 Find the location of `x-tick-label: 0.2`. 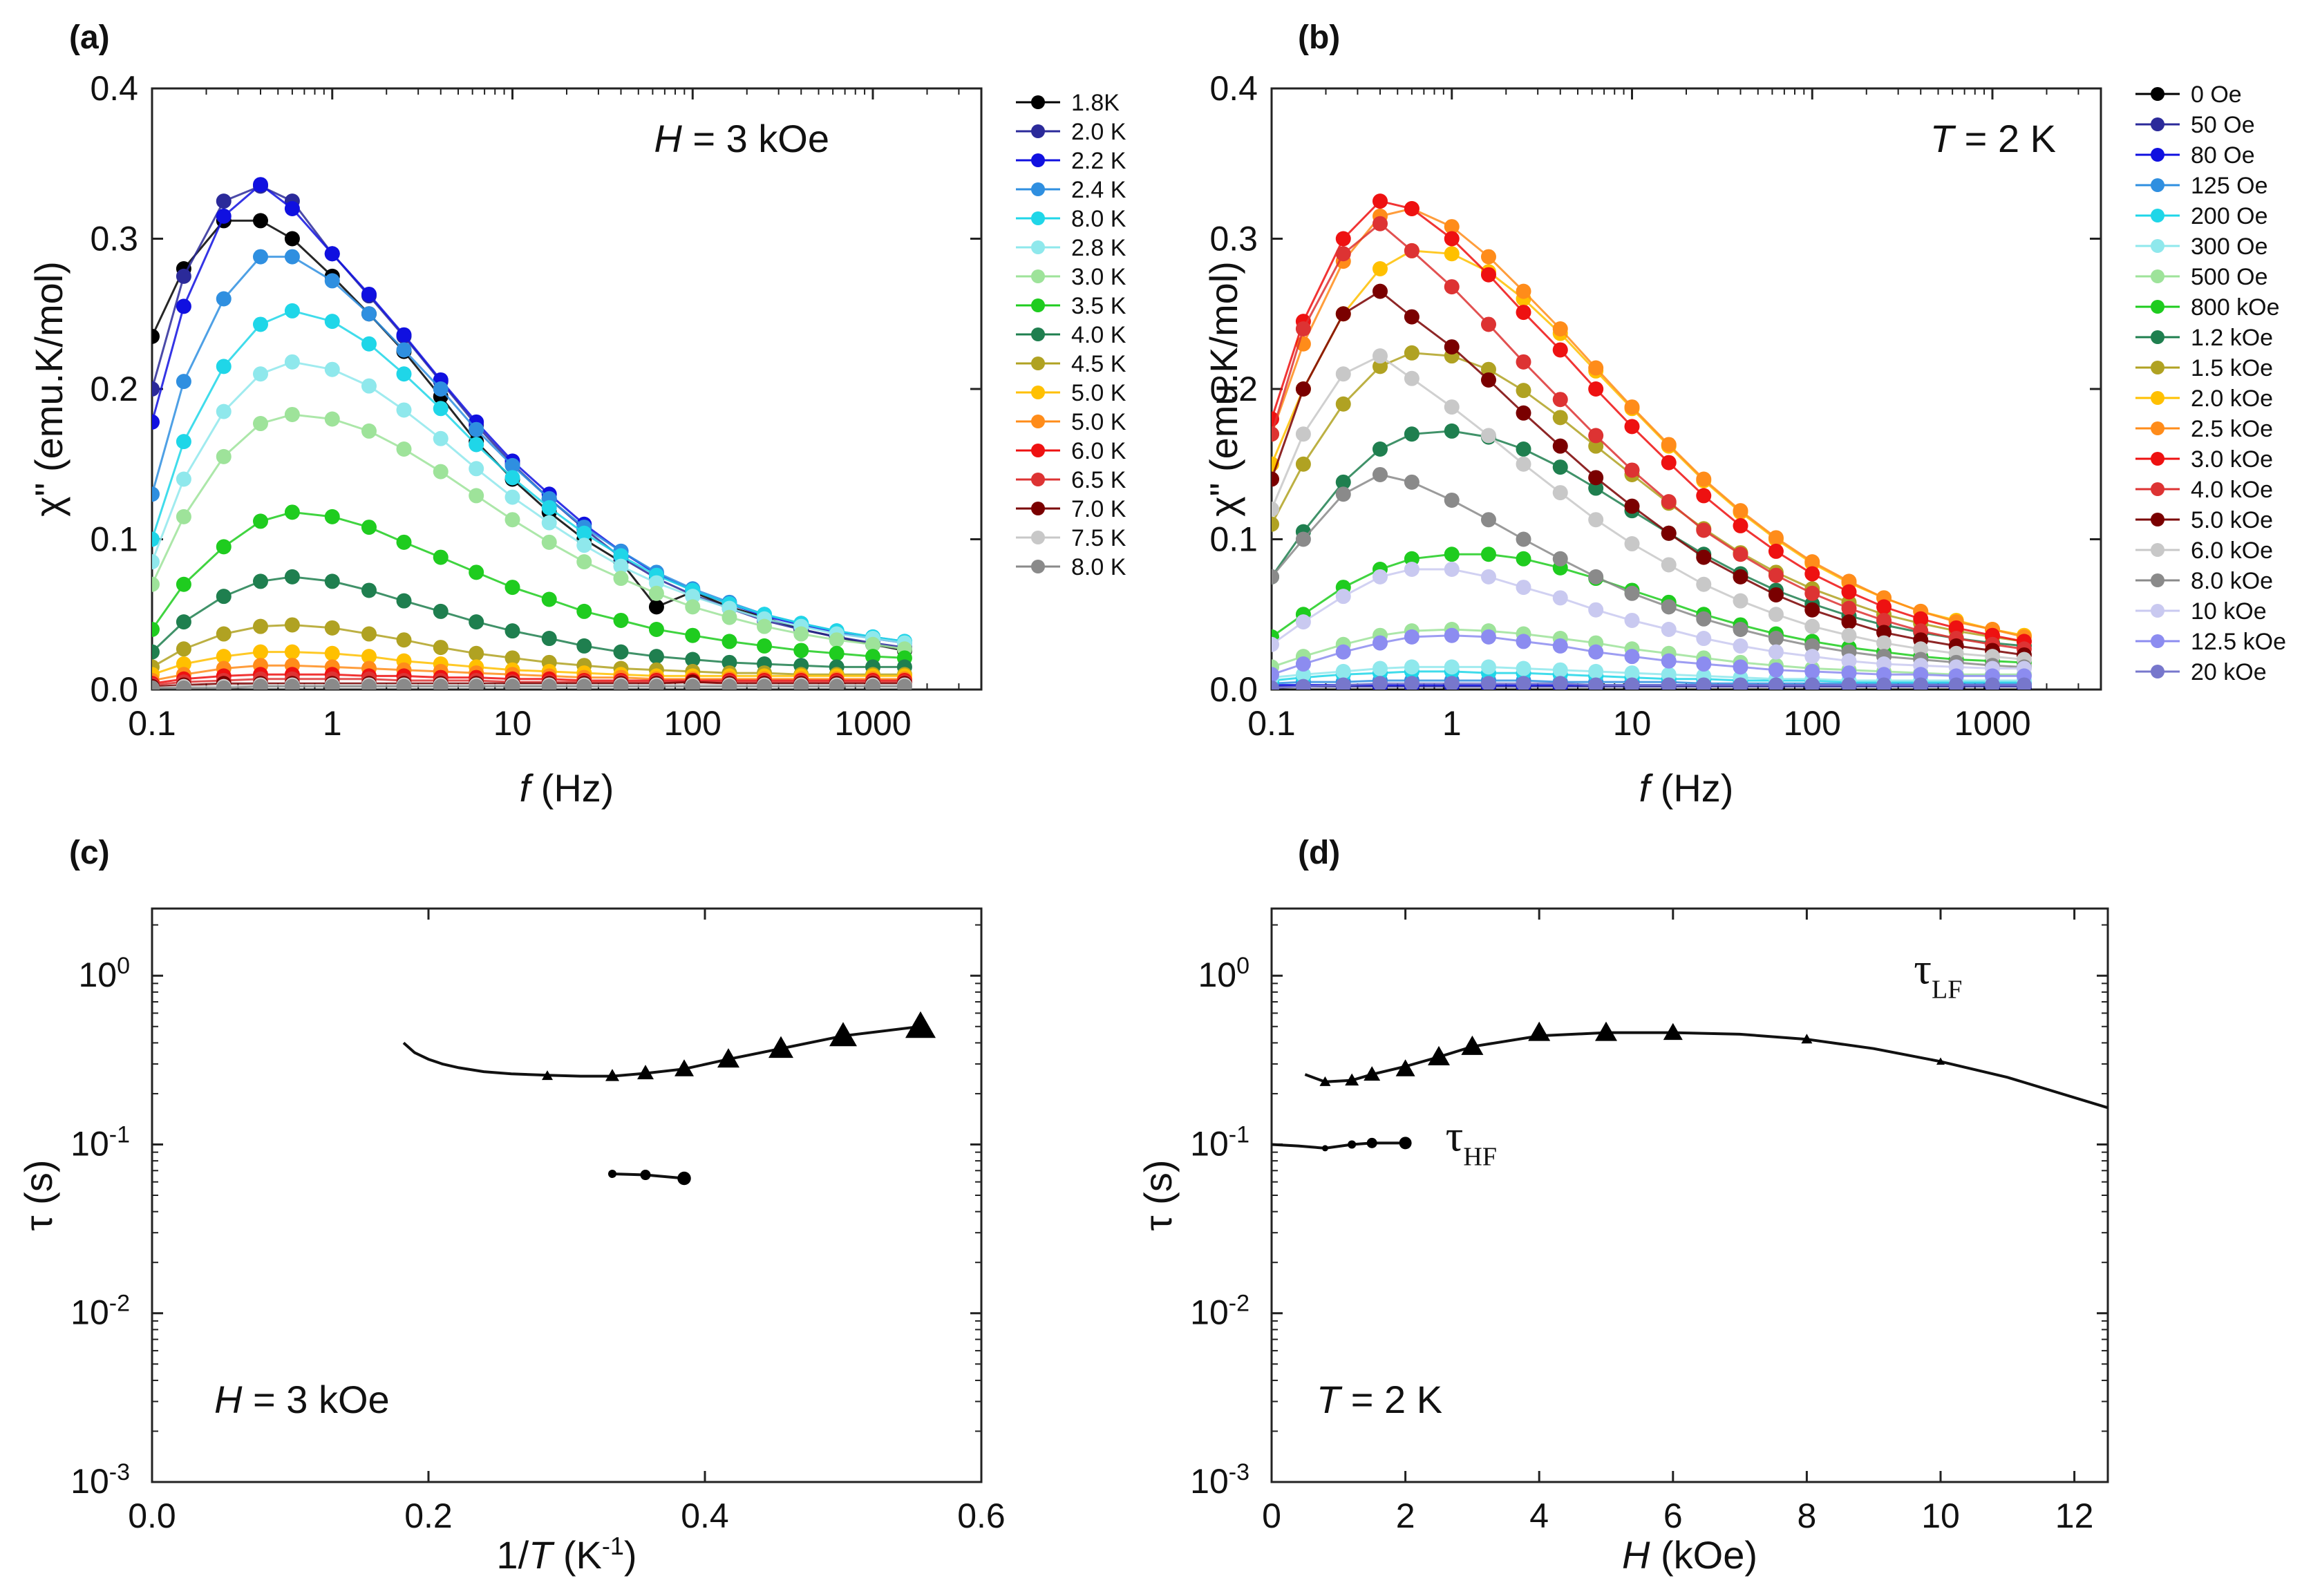

x-tick-label: 0.2 is located at coordinates (428, 1516).